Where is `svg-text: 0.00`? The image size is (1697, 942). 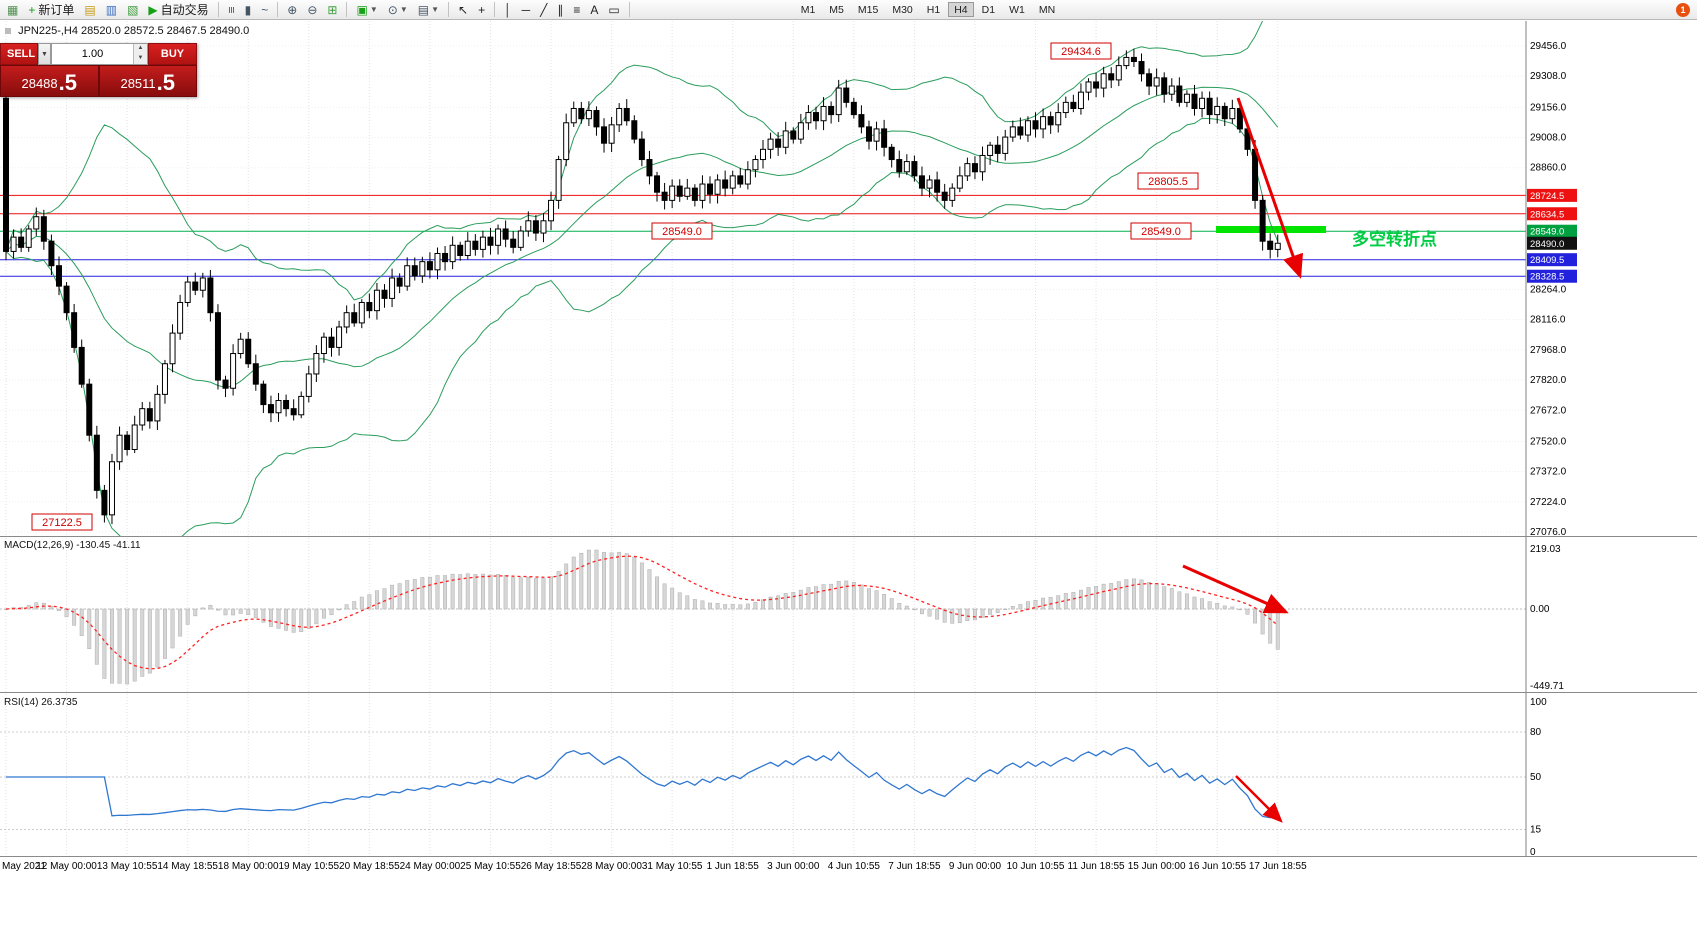 svg-text: 0.00 is located at coordinates (1540, 609).